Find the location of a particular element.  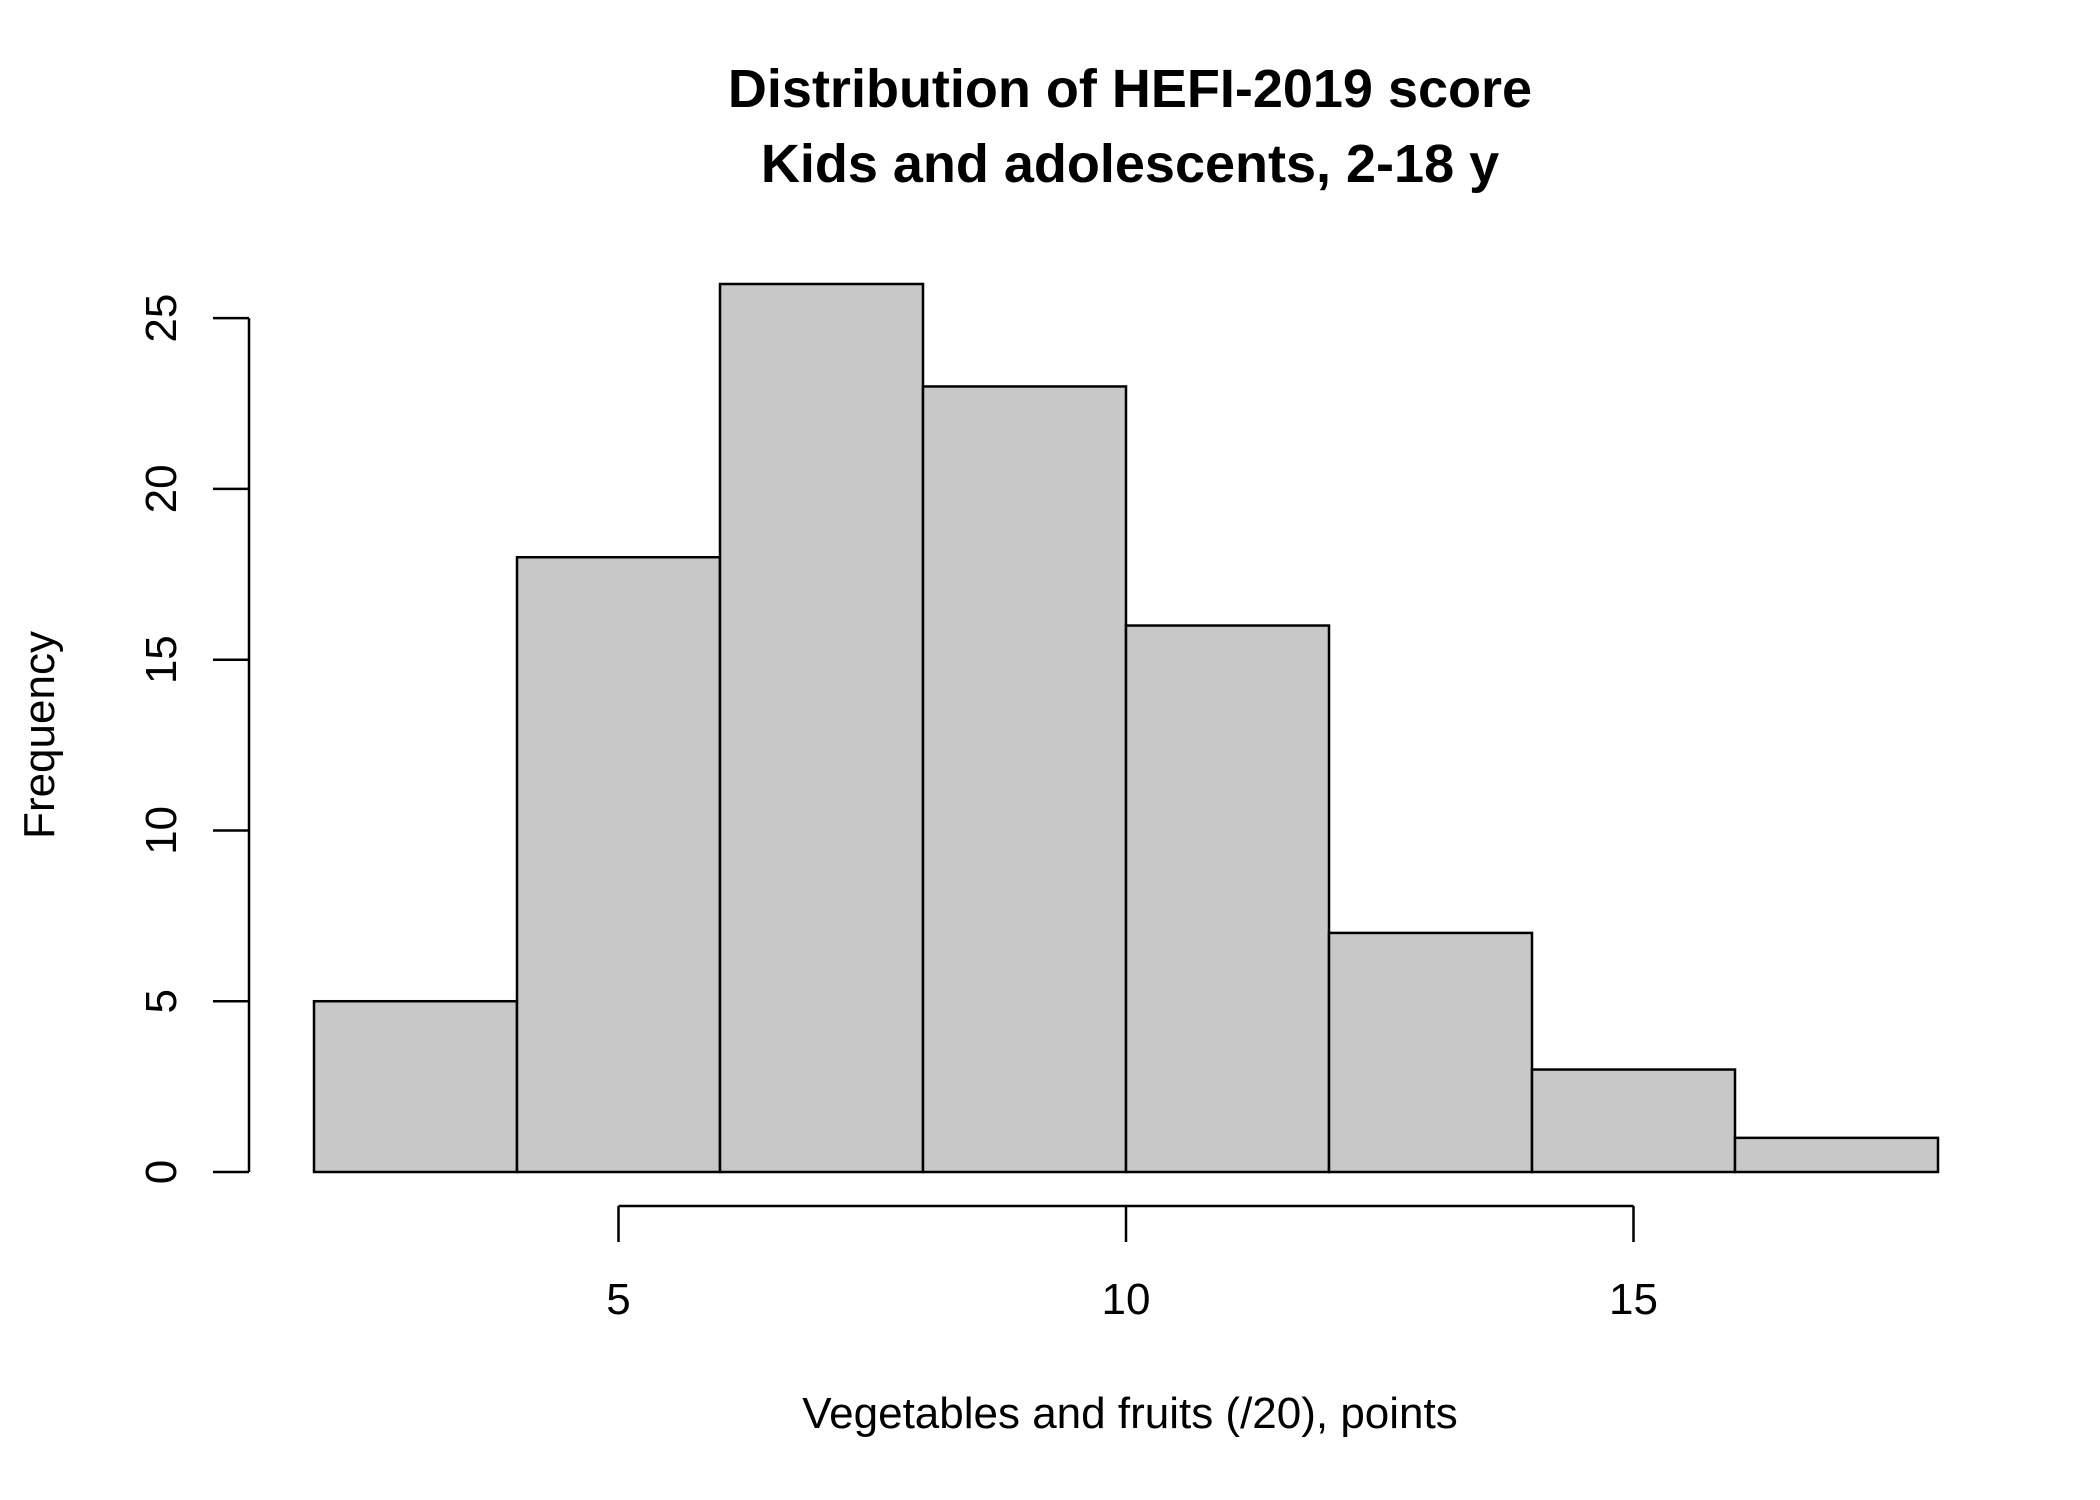

x-tick-label-10: 10 is located at coordinates (1126, 1299).